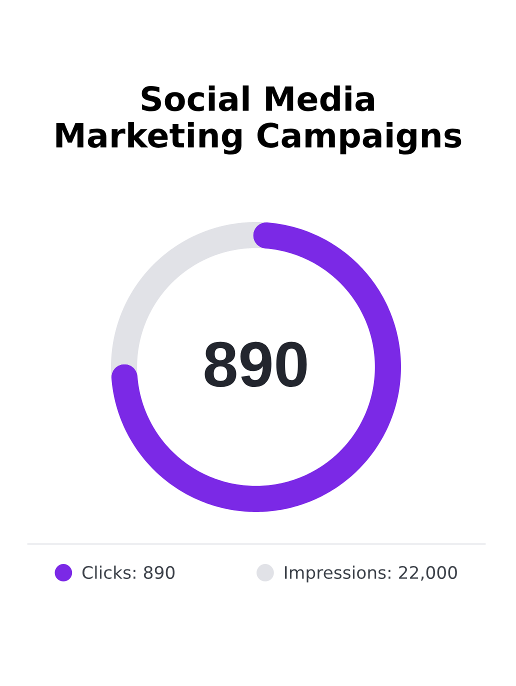  Describe the element at coordinates (128, 572) in the screenshot. I see `legend-label: Clicks: 890` at that location.